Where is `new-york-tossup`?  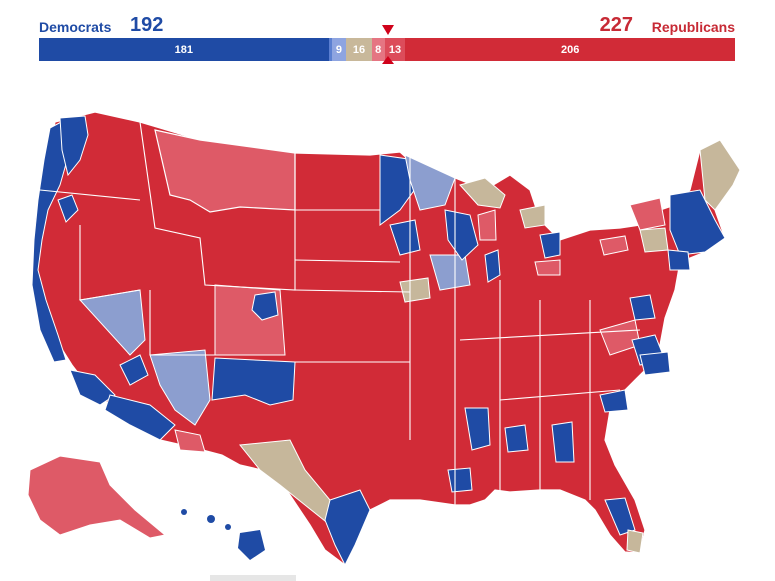
new-york-tossup is located at coordinates (654, 240).